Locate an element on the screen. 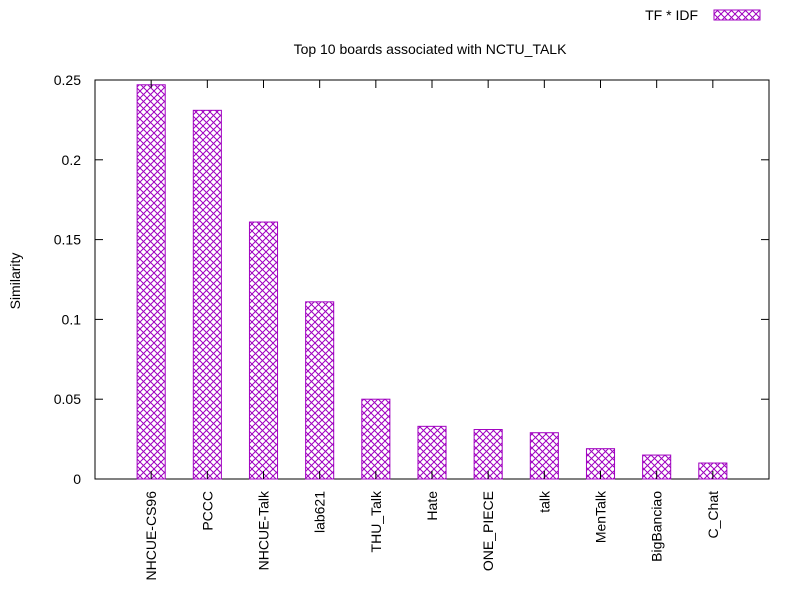 This screenshot has height=600, width=800. x-tick-label: MenTalk is located at coordinates (601, 516).